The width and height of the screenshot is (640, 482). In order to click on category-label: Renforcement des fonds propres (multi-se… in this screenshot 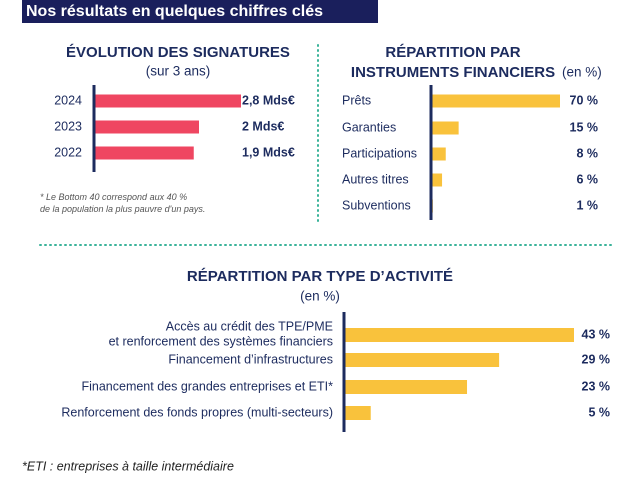, I will do `click(197, 412)`.